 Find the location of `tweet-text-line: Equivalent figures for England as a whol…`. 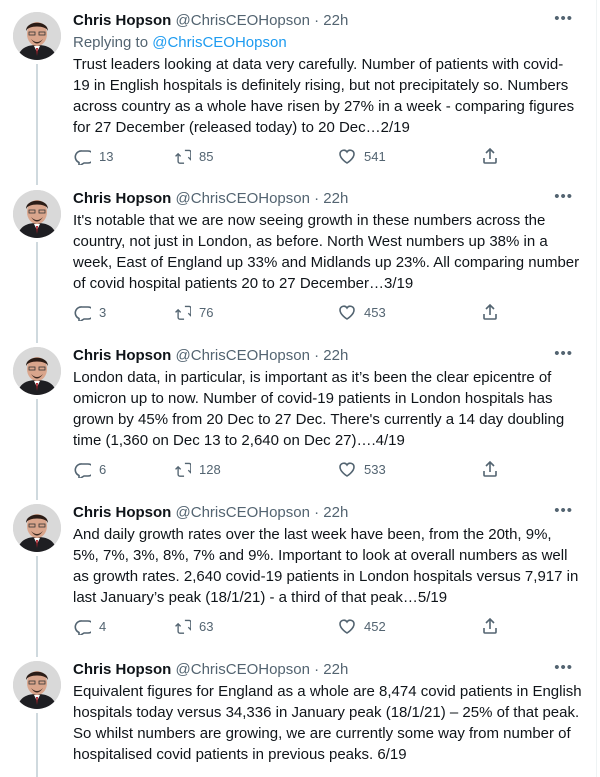

tweet-text-line: Equivalent figures for England as a whol… is located at coordinates (327, 691).